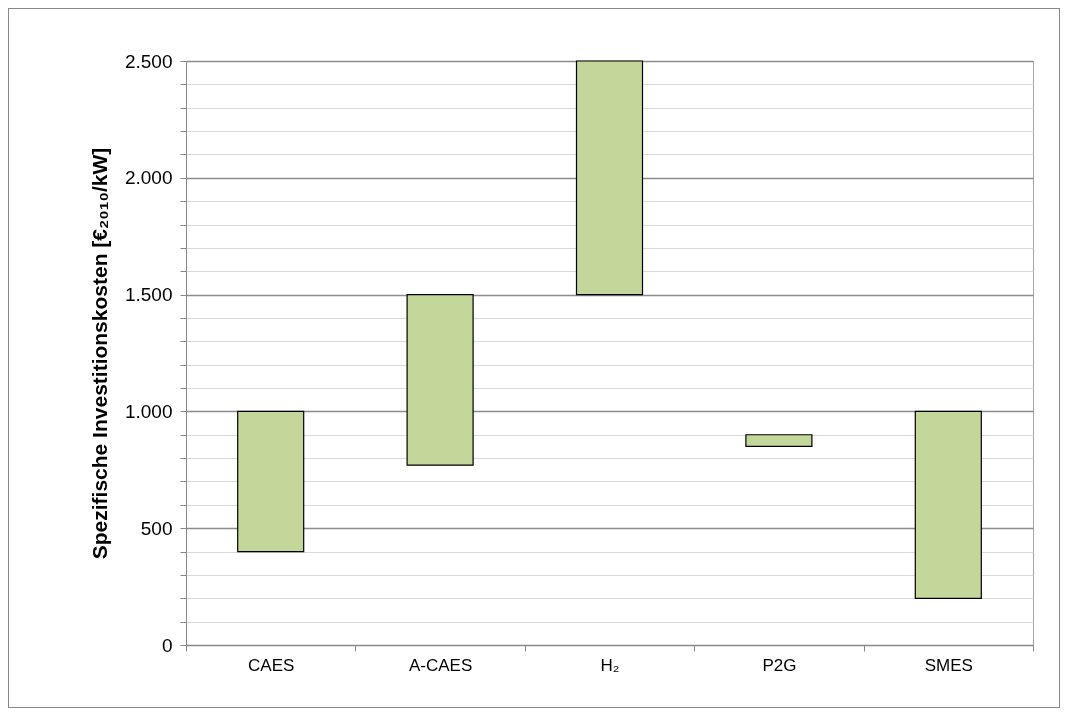  Describe the element at coordinates (156, 528) in the screenshot. I see `y-tick-label: 500` at that location.